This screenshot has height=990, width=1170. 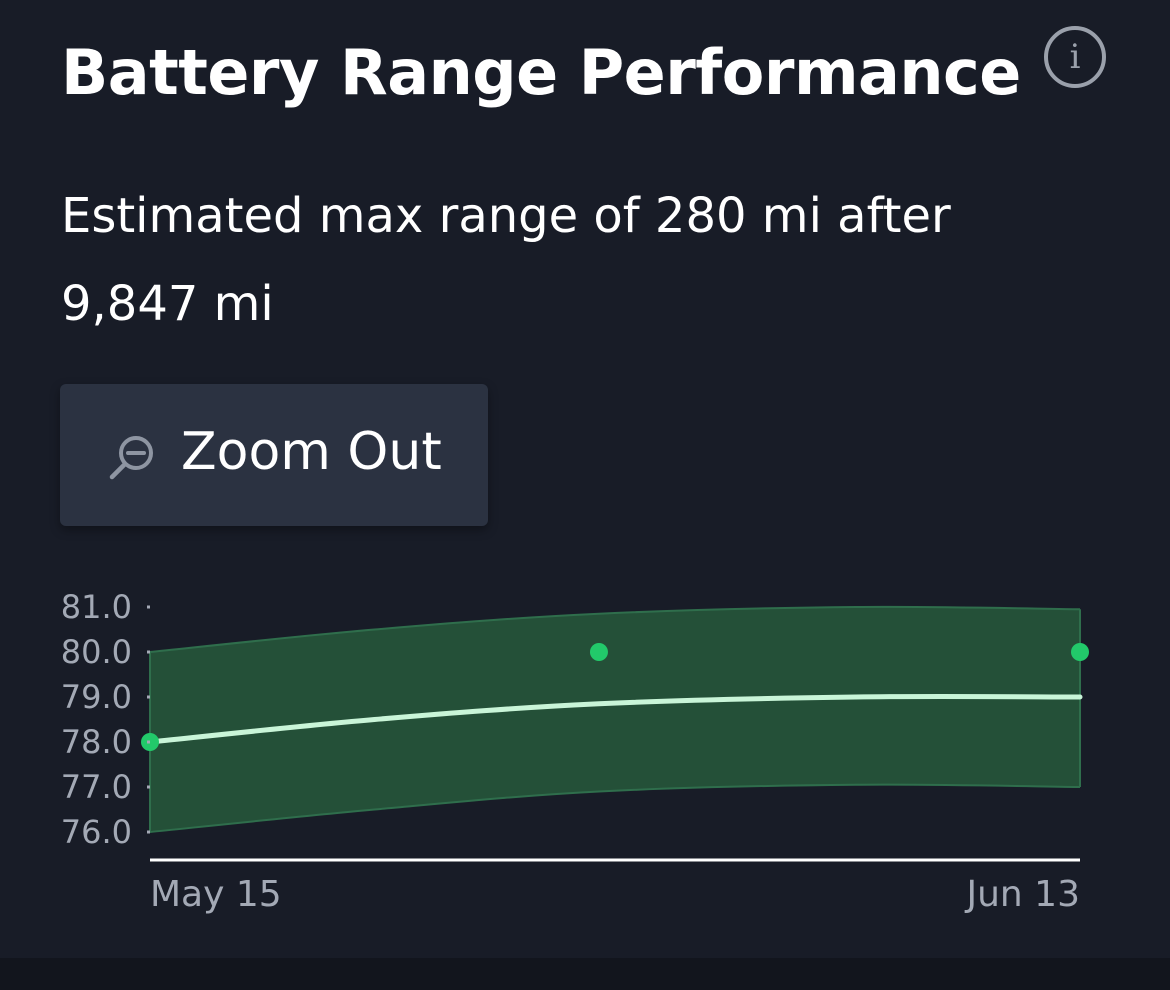 What do you see at coordinates (96, 832) in the screenshot?
I see `y-tick-label: 76.0` at bounding box center [96, 832].